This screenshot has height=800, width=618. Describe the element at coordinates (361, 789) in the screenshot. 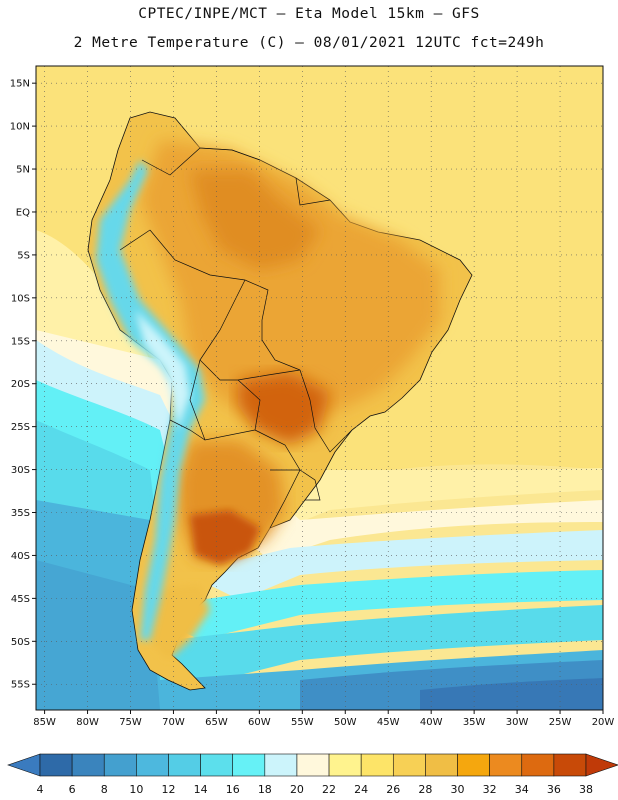

I see `colorbar-label: 24` at that location.